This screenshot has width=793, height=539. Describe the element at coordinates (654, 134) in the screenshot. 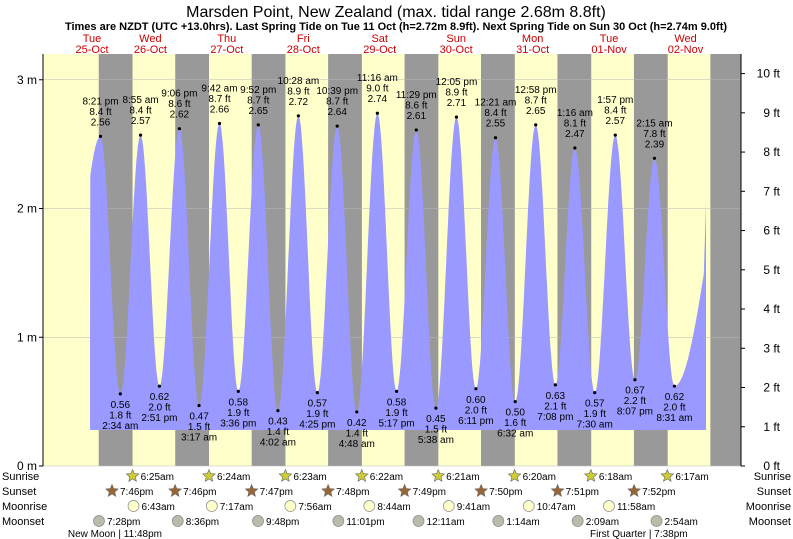

I see `high-tide-label: 7.8 ft` at that location.